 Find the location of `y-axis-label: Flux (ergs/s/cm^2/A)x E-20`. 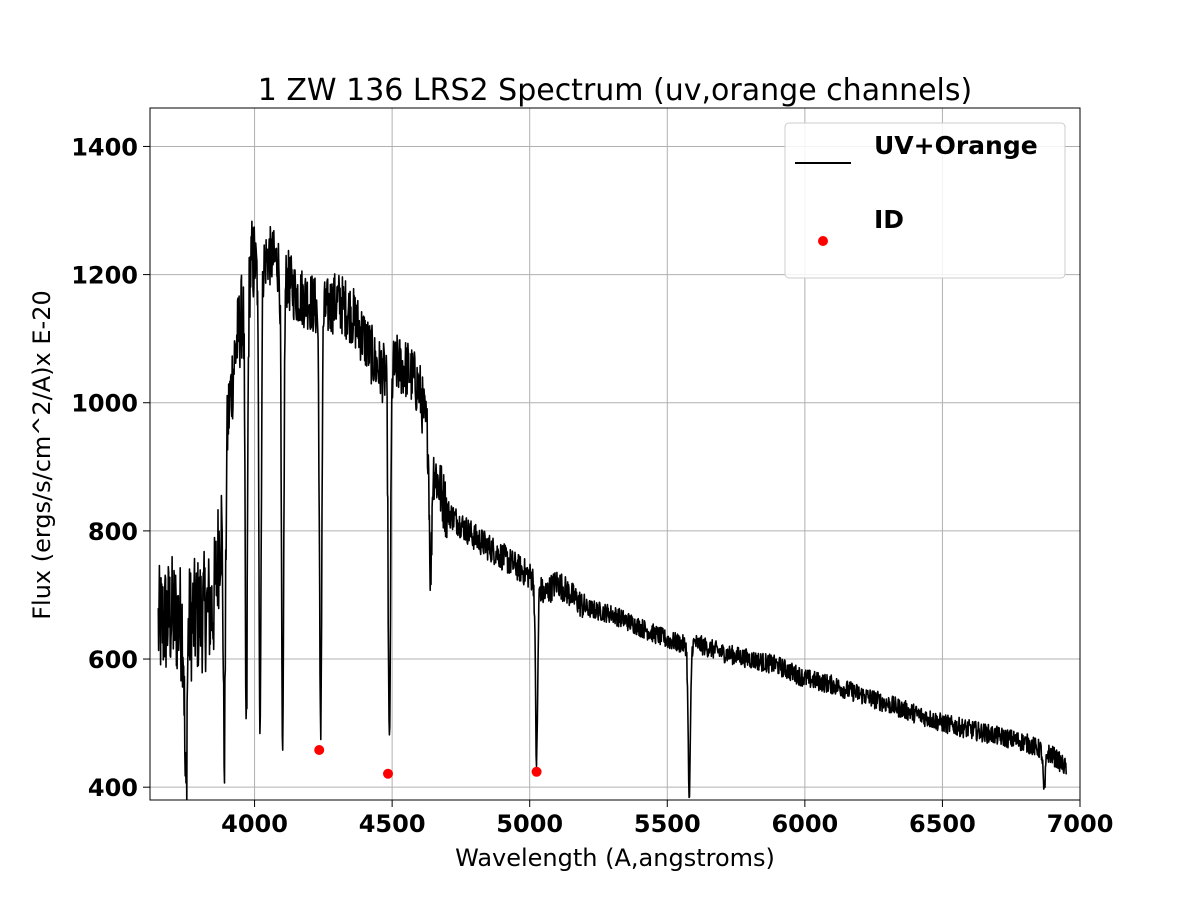

y-axis-label: Flux (ergs/s/cm^2/A)x E-20 is located at coordinates (42, 455).